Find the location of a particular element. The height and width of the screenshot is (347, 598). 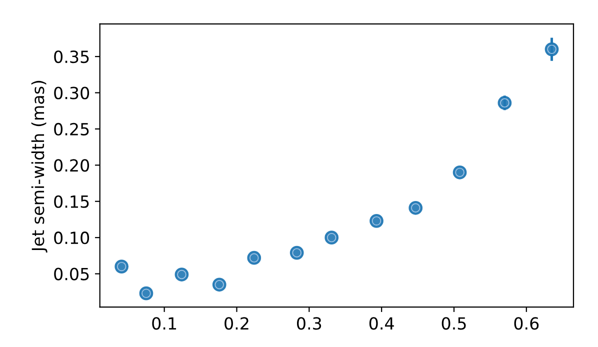

y-tick-label: 0.30 is located at coordinates (72, 93).